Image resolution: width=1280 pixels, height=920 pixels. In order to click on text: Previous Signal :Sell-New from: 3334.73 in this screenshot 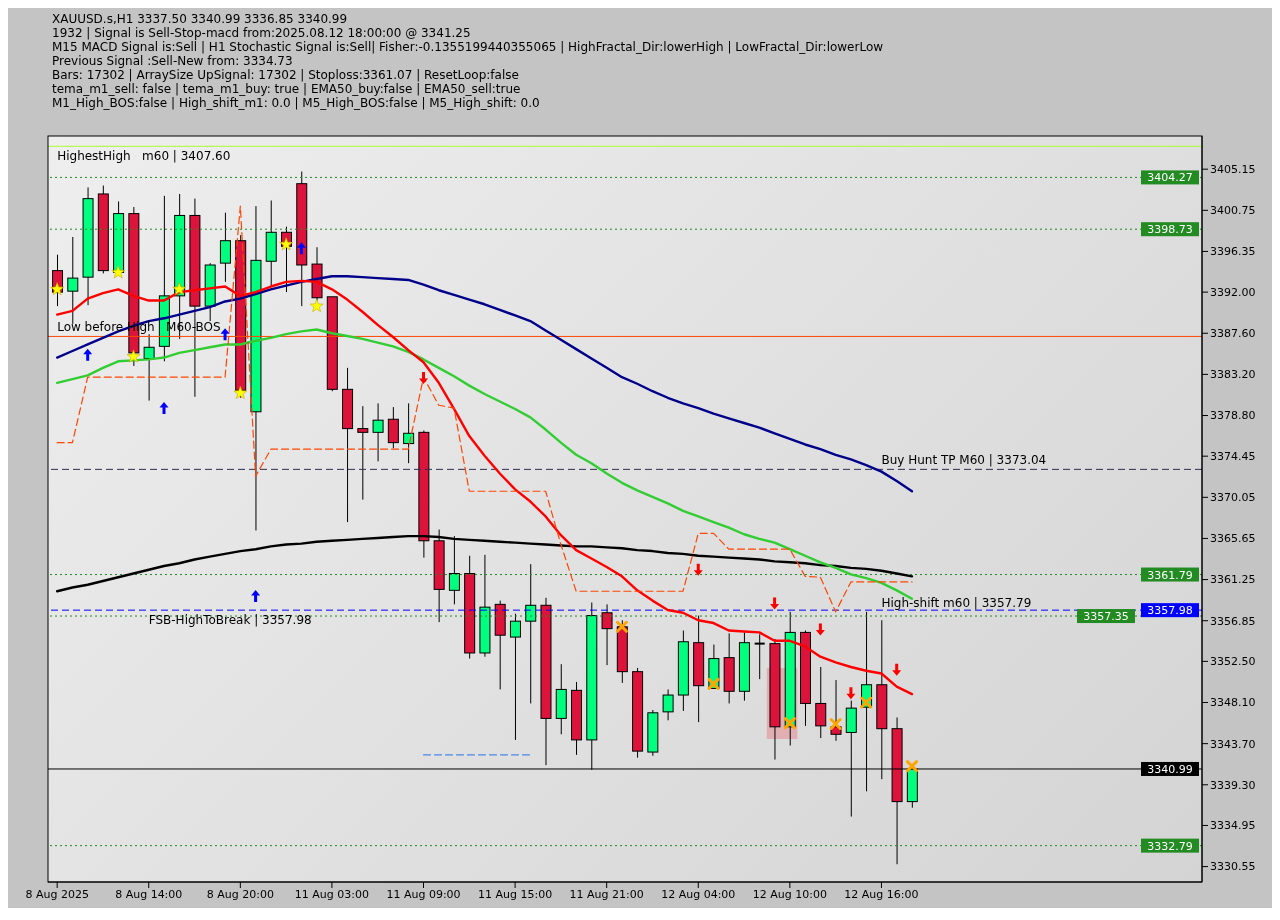, I will do `click(173, 61)`.